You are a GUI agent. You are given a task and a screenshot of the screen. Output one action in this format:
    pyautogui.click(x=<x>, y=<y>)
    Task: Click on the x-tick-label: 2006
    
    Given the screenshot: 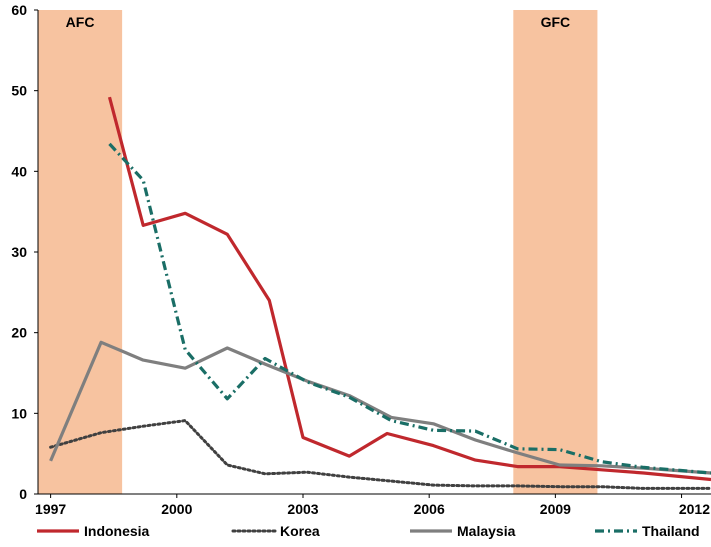 What is the action you would take?
    pyautogui.click(x=429, y=509)
    